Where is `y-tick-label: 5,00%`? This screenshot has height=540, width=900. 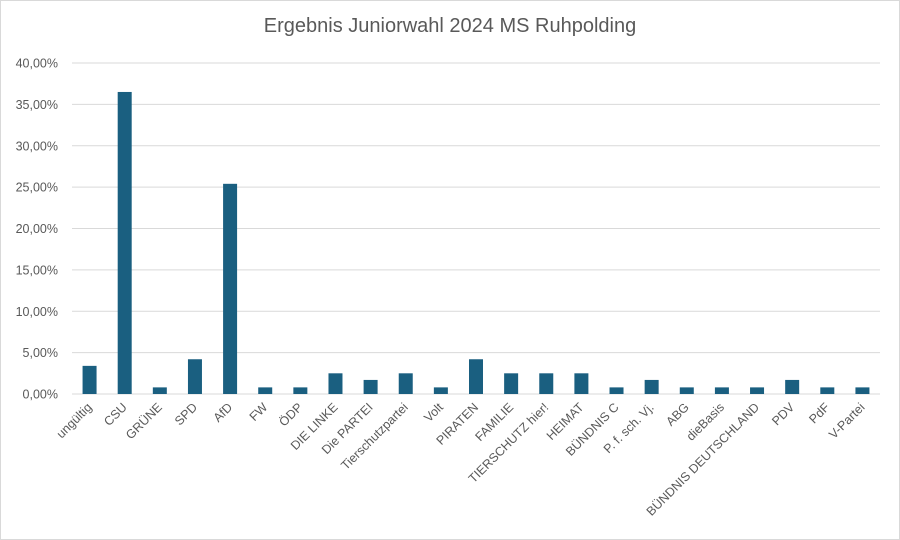
y-tick-label: 5,00% is located at coordinates (40, 353).